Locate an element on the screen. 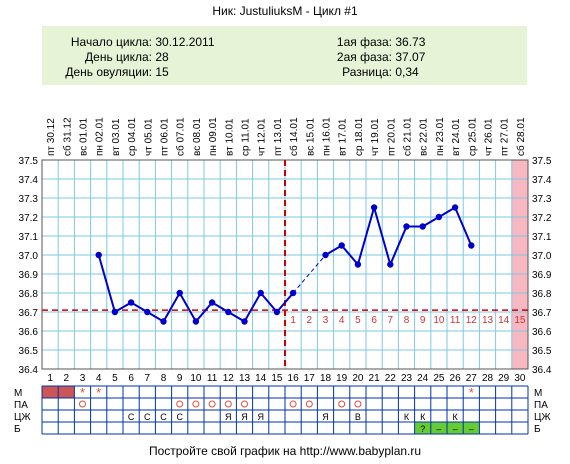 The width and height of the screenshot is (570, 464). b-cell is located at coordinates (471, 428).